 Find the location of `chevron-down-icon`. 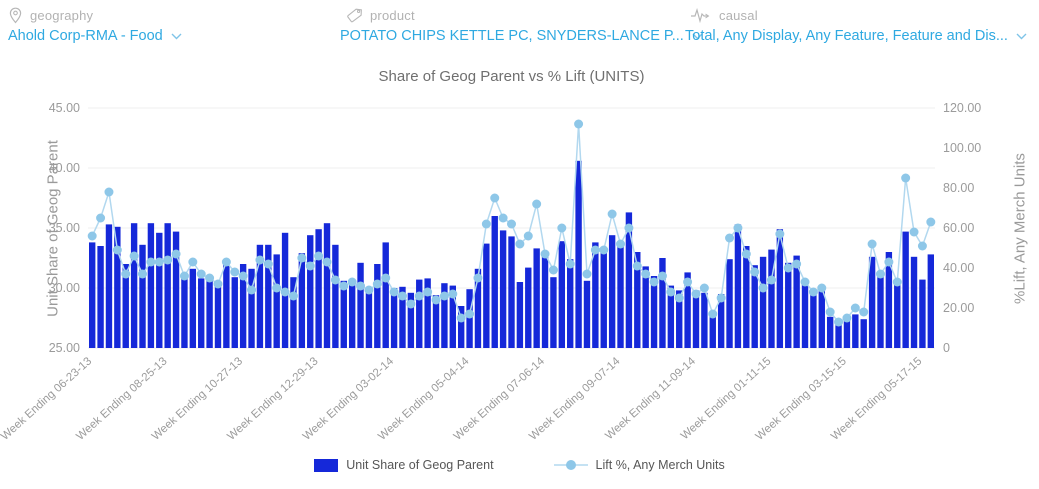

chevron-down-icon is located at coordinates (697, 36).